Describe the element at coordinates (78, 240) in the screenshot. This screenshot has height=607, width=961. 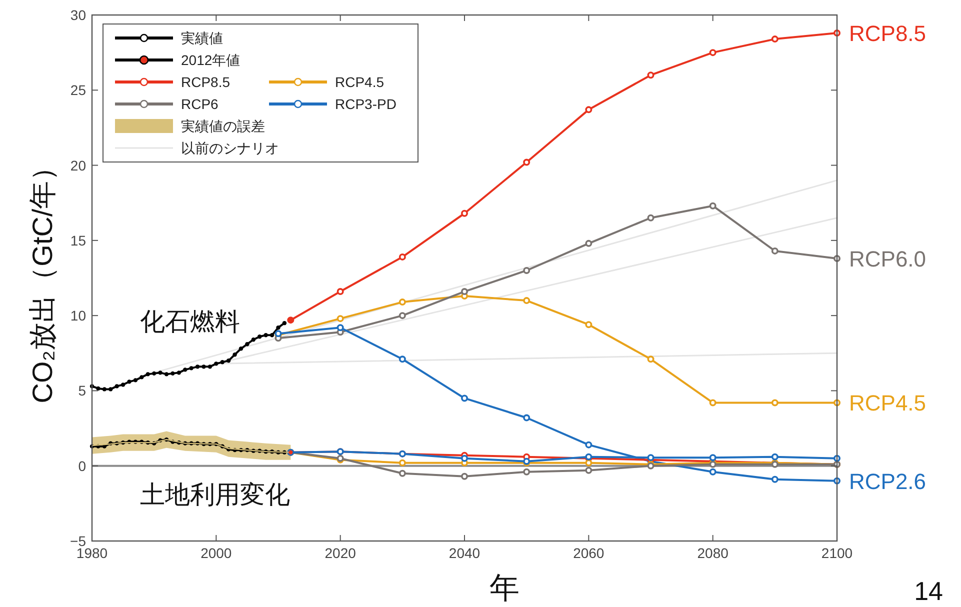
I see `y-tick-label: 15` at that location.